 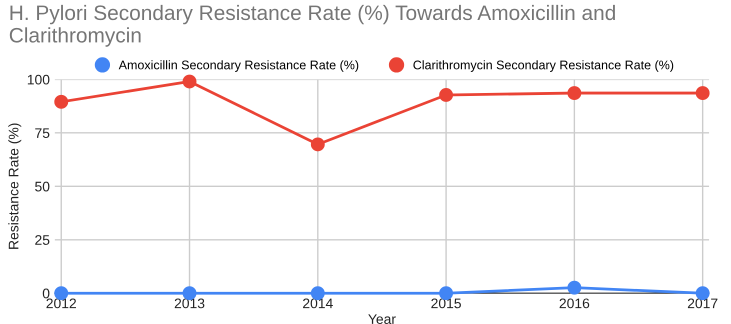 What do you see at coordinates (61, 303) in the screenshot?
I see `x-tick-label: 2012` at bounding box center [61, 303].